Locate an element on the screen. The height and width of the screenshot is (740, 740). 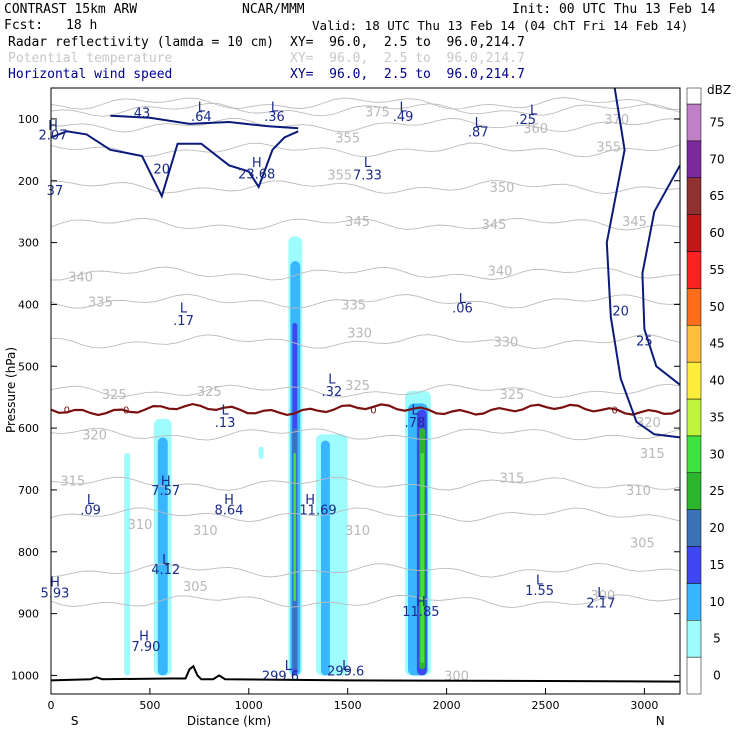
wind-speed-label: 11.69 is located at coordinates (317, 511).